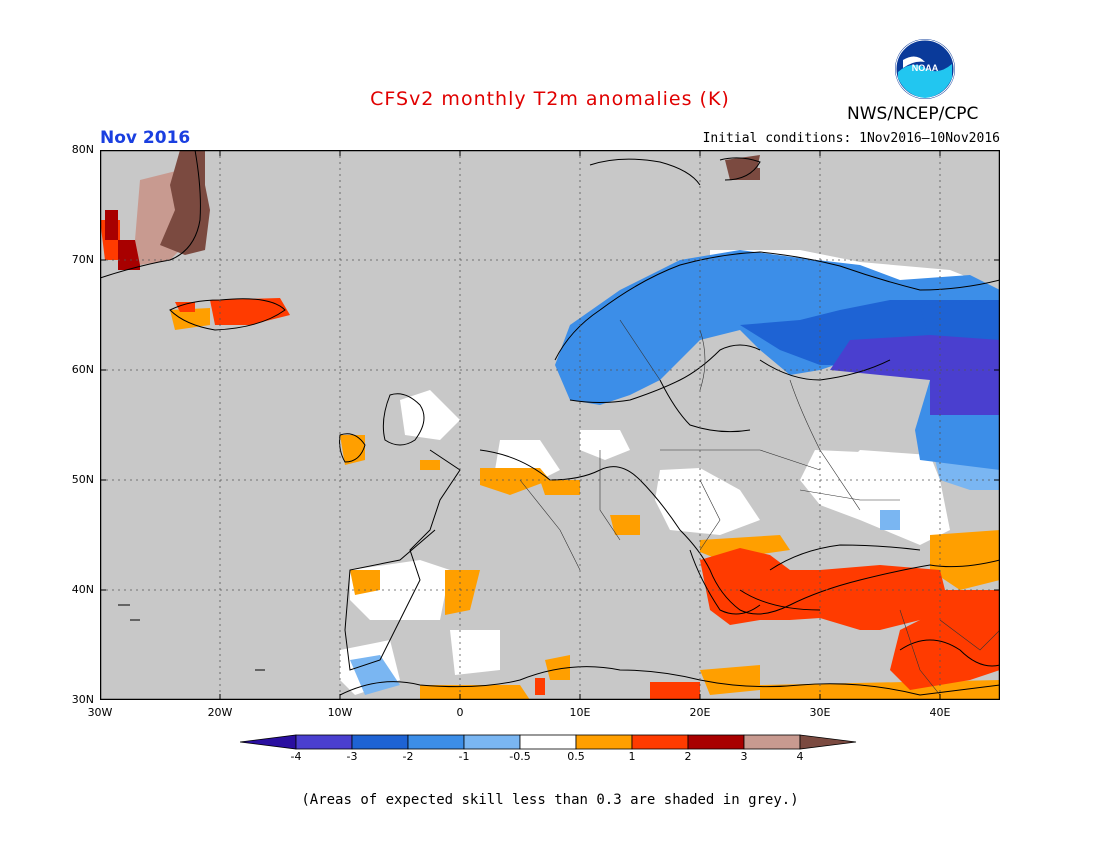 The image size is (1100, 850). What do you see at coordinates (576, 756) in the screenshot?
I see `colorbar-label: 0.5` at bounding box center [576, 756].